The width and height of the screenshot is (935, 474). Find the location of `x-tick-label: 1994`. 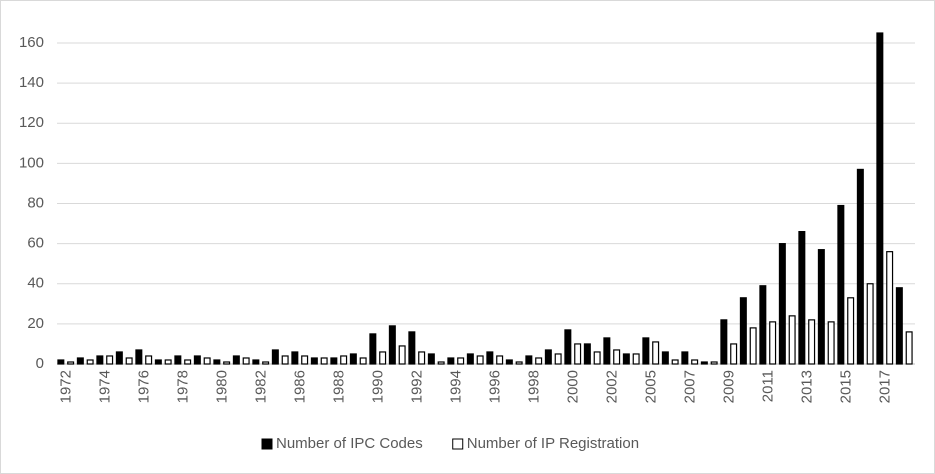

x-tick-label: 1994 is located at coordinates (456, 386).